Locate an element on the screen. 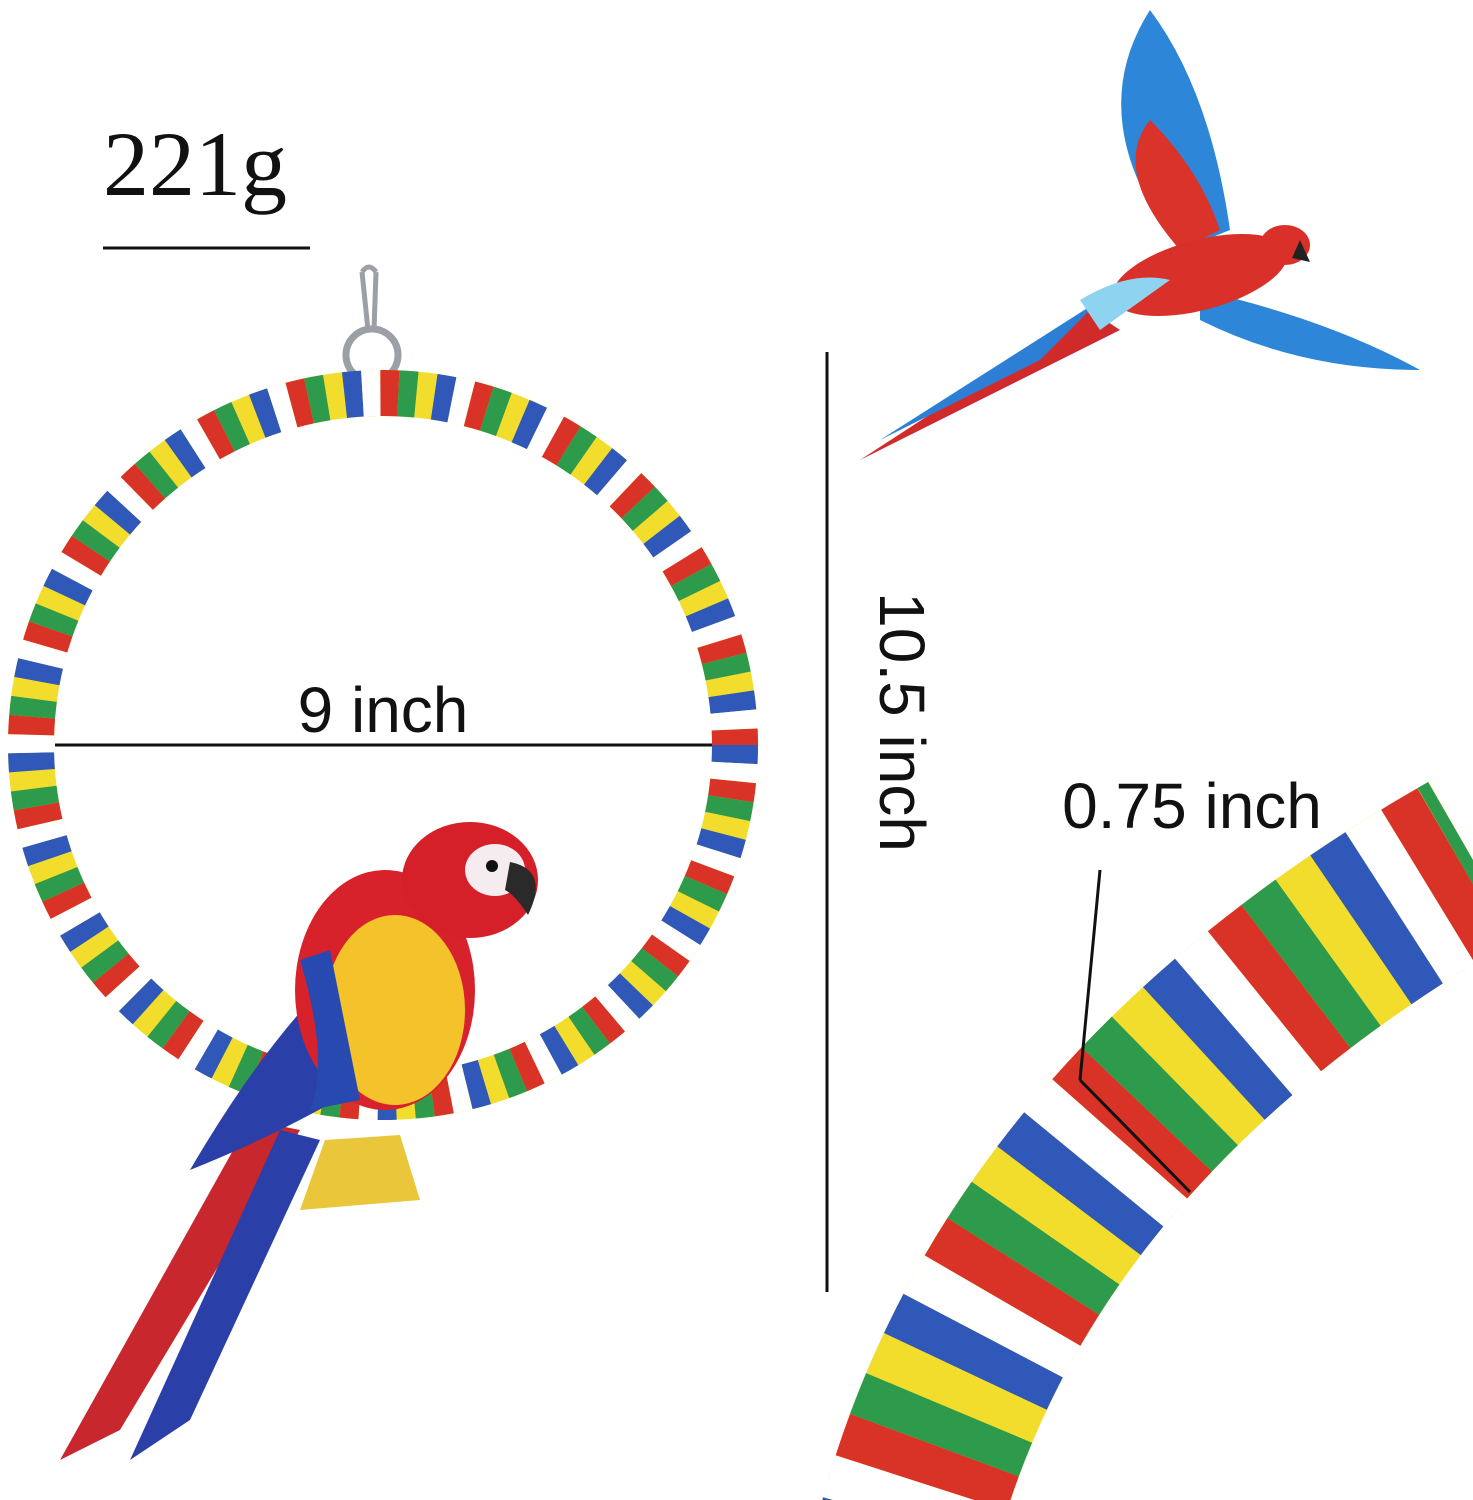  perched-parrot is located at coordinates (299, 1141).